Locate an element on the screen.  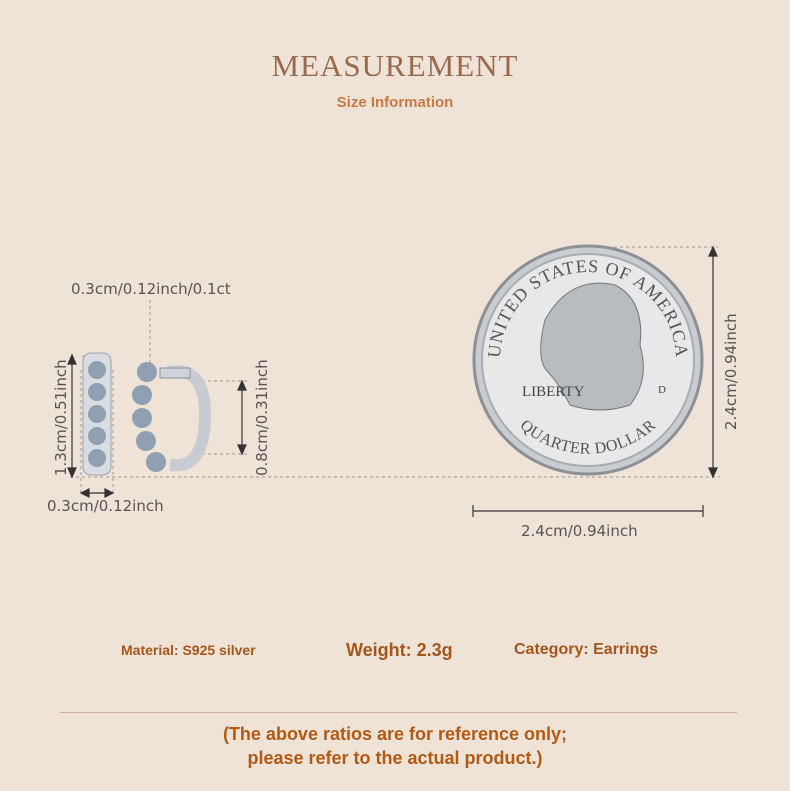
inner-diameter-label: 0.8cm/0.31inch is located at coordinates (262, 417).